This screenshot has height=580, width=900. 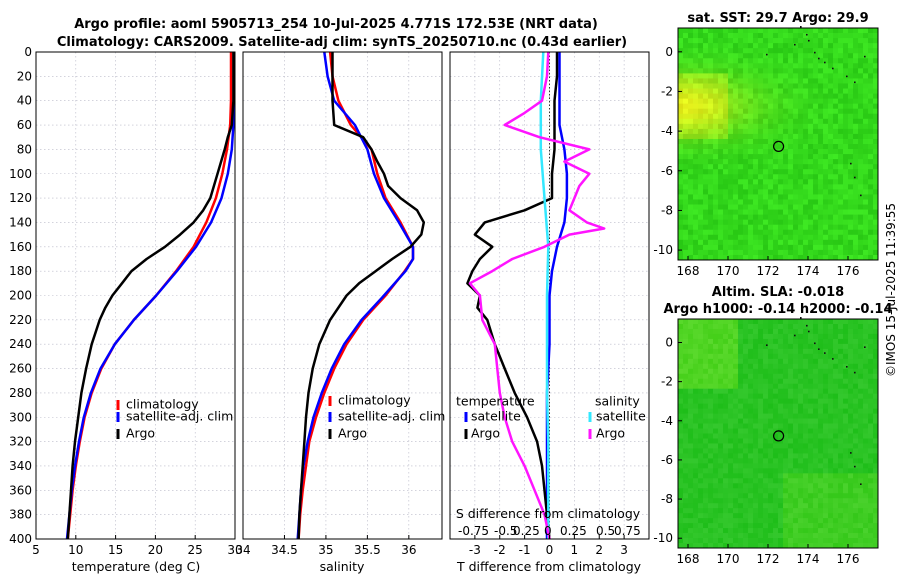 What do you see at coordinates (386, 417) in the screenshot?
I see `salinity-legend: climatology satellite-adj. clim Argo` at bounding box center [386, 417].